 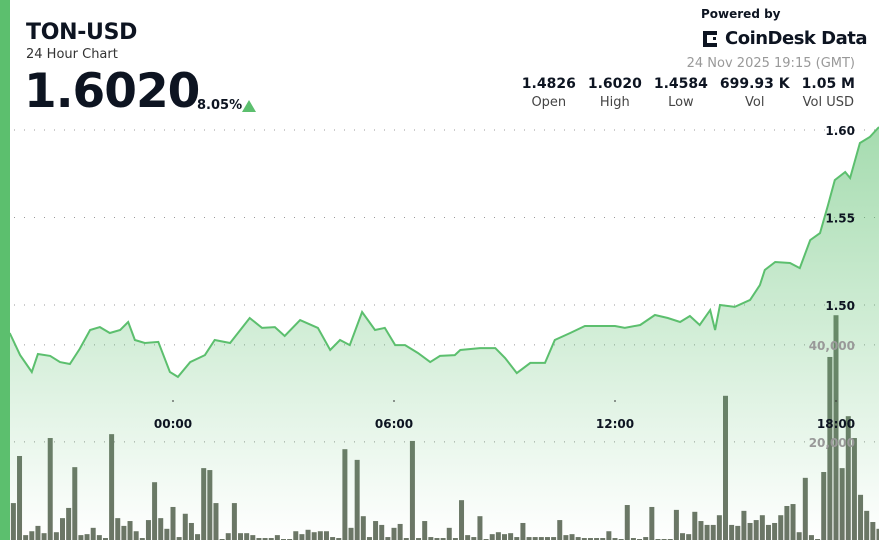 I want to click on stat-vol: 699.93 K Vol, so click(x=755, y=93).